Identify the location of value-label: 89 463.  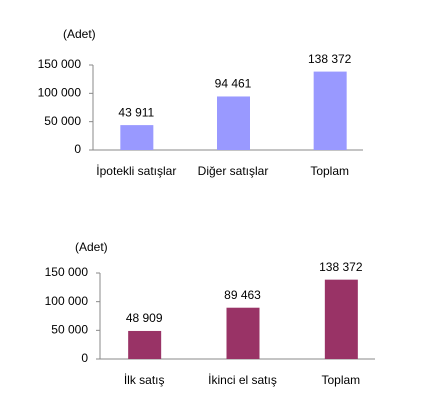
(242, 295).